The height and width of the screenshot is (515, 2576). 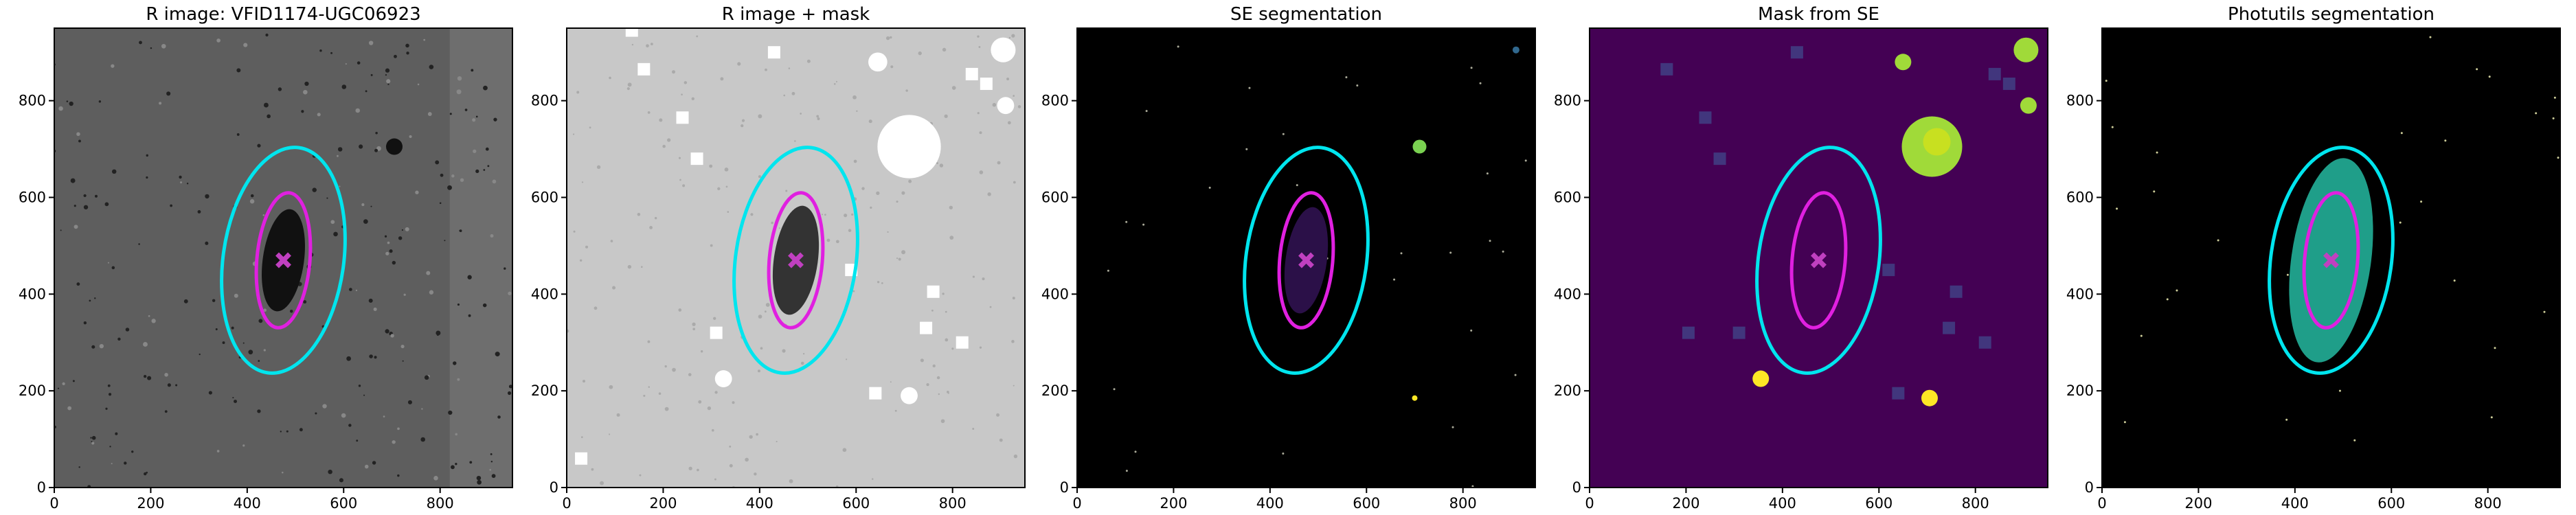 What do you see at coordinates (1576, 487) in the screenshot?
I see `y-tick-label: 0` at bounding box center [1576, 487].